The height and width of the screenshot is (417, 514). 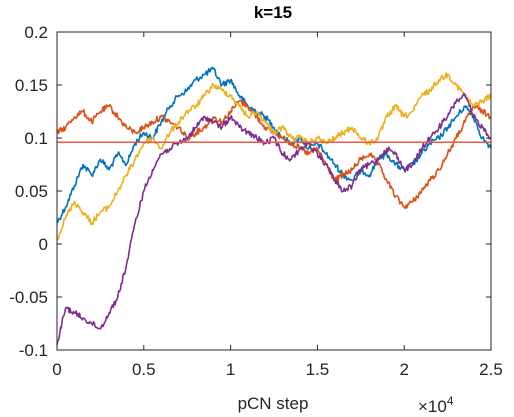 What do you see at coordinates (31, 191) in the screenshot?
I see `y-tick-label: 0.05` at bounding box center [31, 191].